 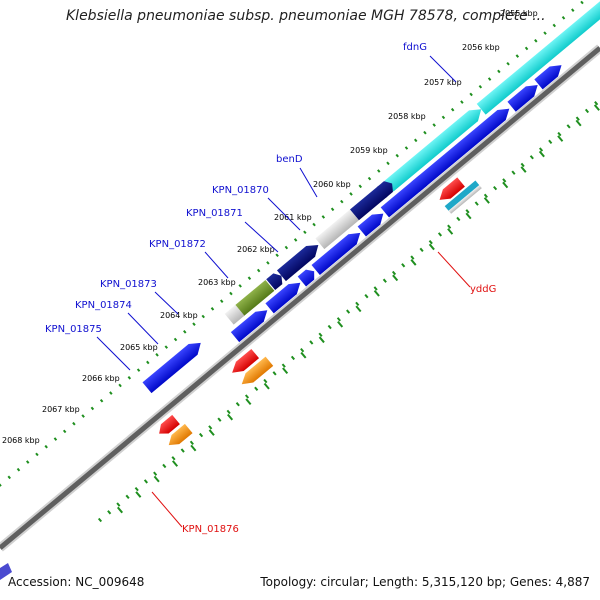 What do you see at coordinates (73, 329) in the screenshot?
I see `gene-label-top: KPN_01875` at bounding box center [73, 329].